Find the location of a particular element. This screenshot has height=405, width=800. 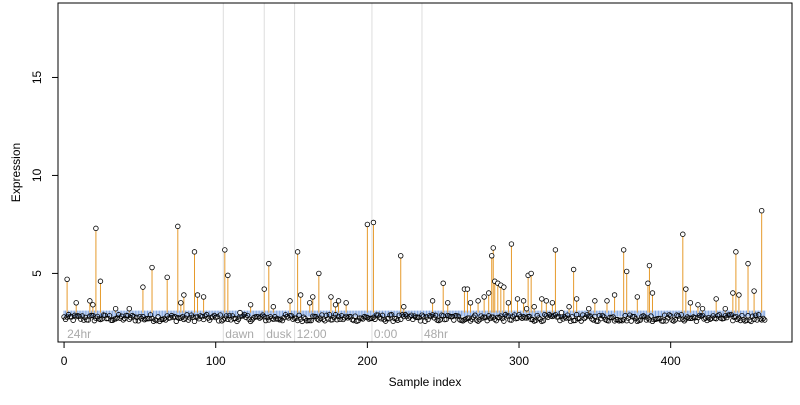

section-label: 48hr is located at coordinates (436, 334).